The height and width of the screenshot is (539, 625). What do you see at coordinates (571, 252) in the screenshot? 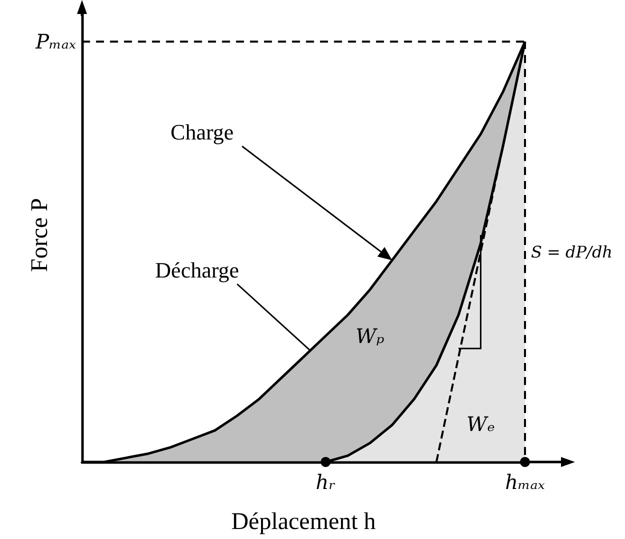
I see `text: S = dP/dh` at bounding box center [571, 252].